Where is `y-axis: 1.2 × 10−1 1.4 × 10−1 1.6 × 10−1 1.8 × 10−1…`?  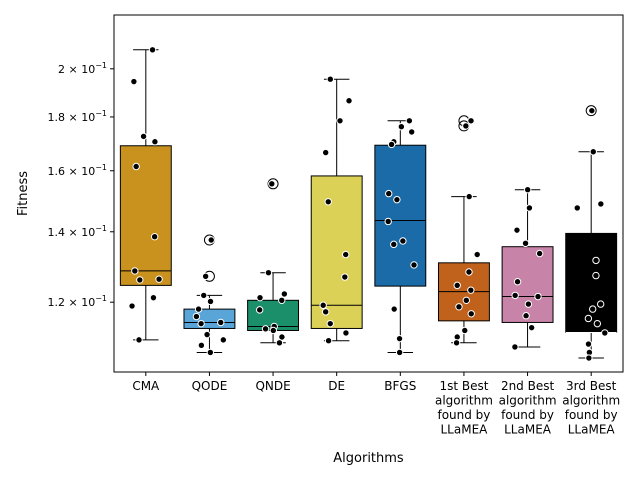 y-axis: 1.2 × 10−1 1.4 × 10−1 1.6 × 10−1 1.8 × 10−1… is located at coordinates (81, 185).